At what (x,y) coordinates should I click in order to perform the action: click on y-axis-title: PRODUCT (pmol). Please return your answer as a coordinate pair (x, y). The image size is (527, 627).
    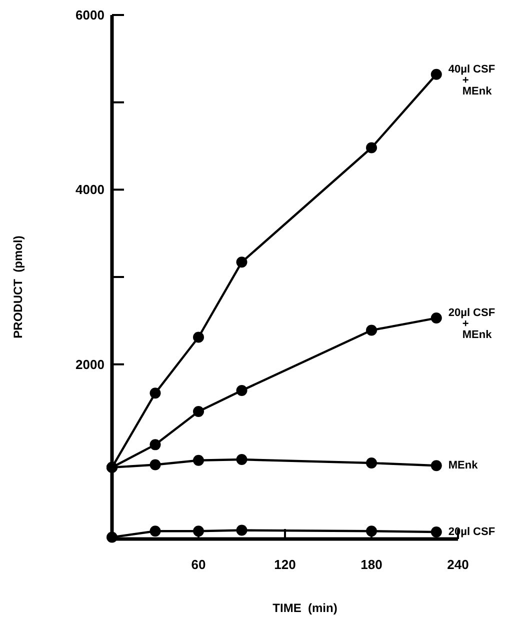
    Looking at the image, I should click on (18, 287).